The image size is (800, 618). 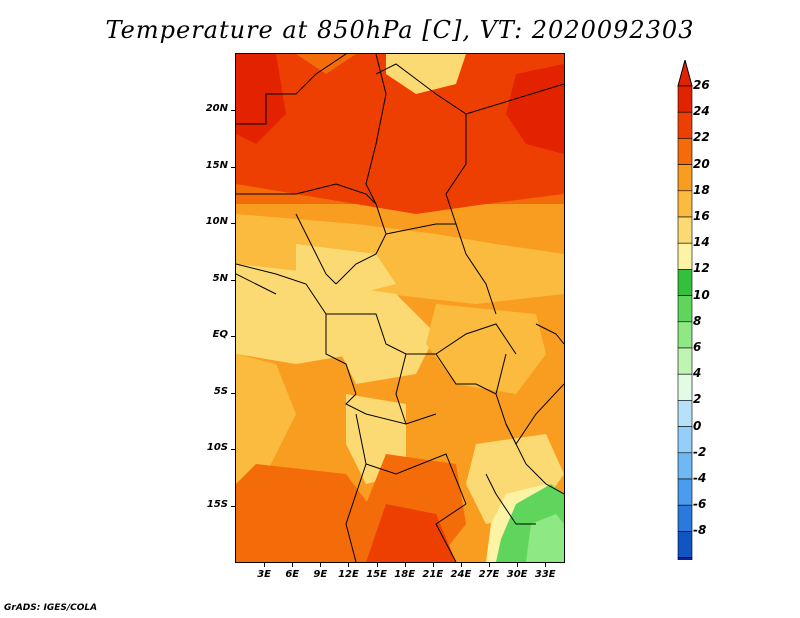 I want to click on lat-label: EQ, so click(x=220, y=335).